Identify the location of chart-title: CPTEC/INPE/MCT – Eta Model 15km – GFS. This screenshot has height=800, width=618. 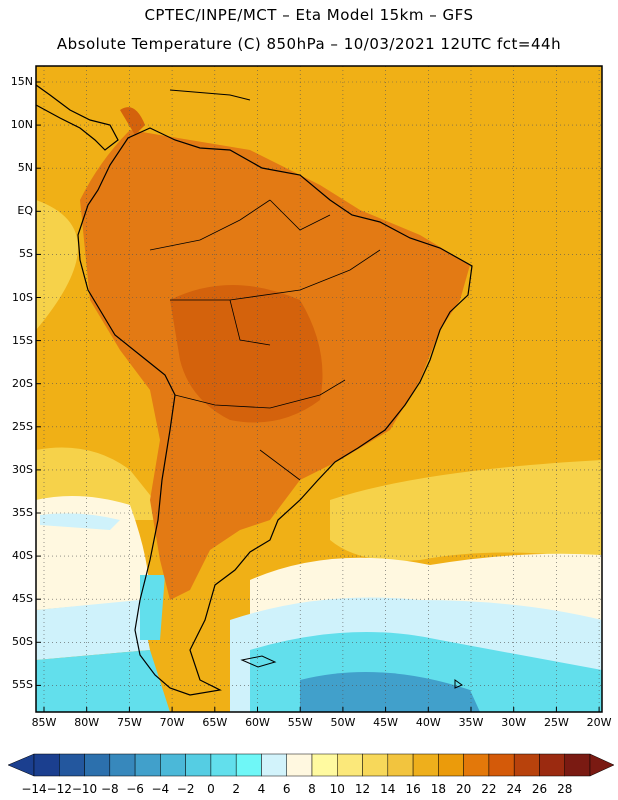
(309, 15).